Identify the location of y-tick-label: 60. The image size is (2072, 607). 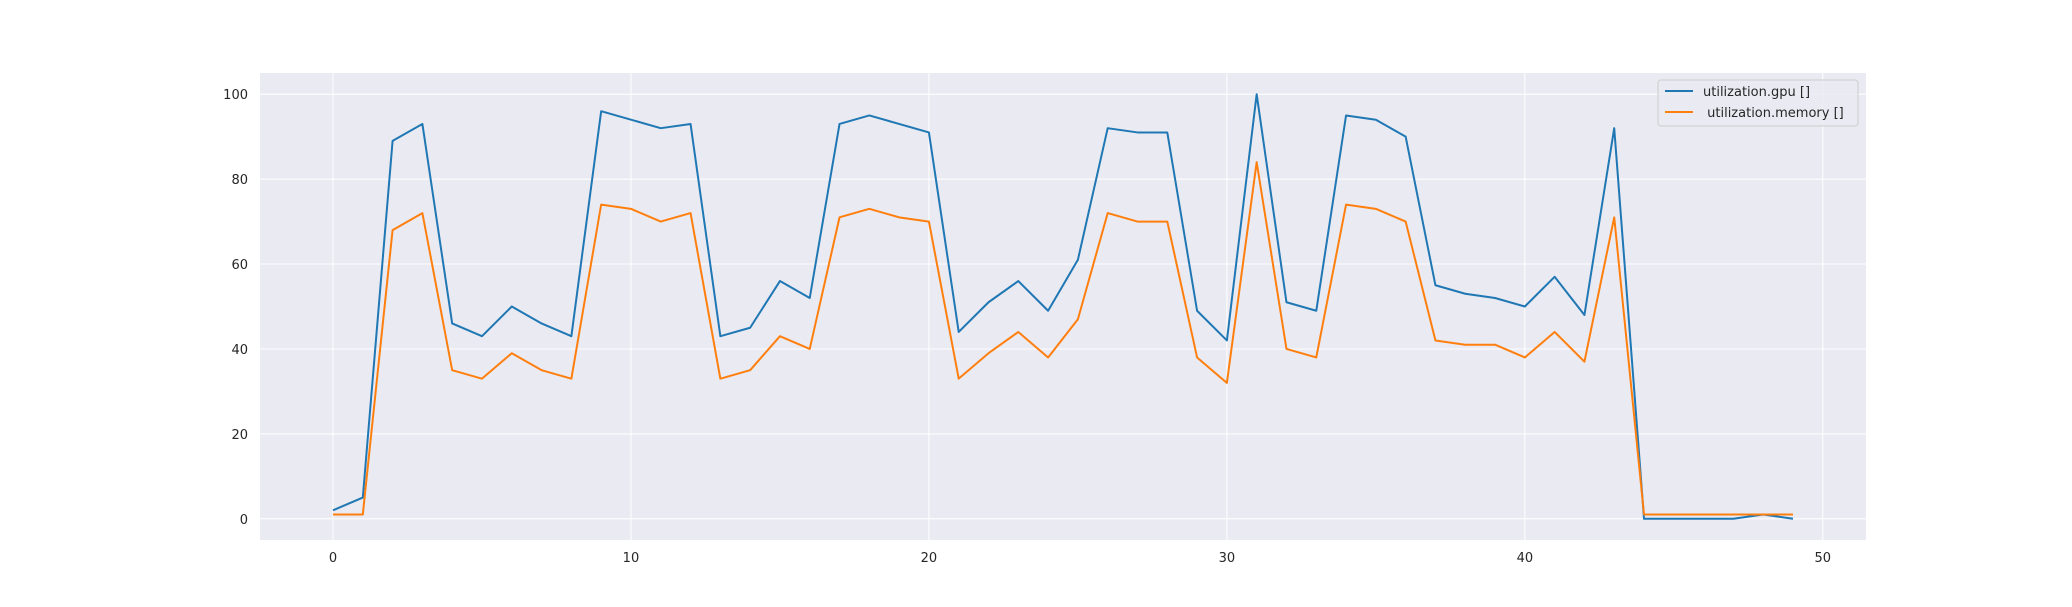
(239, 265).